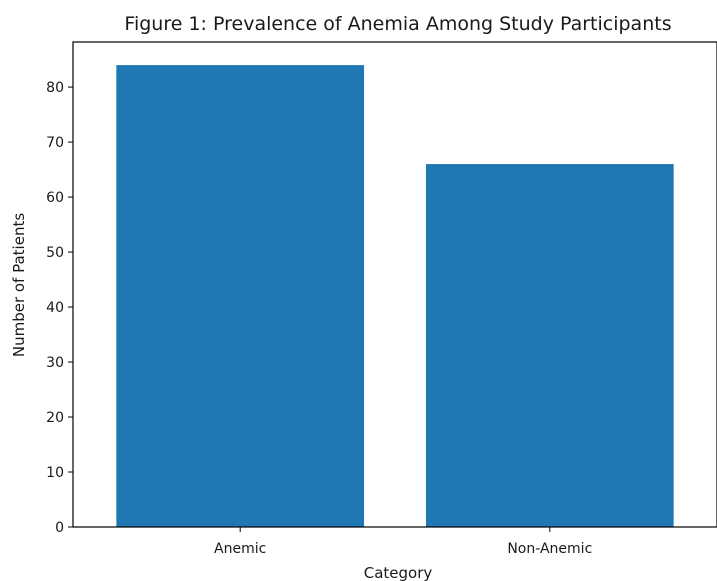  Describe the element at coordinates (55, 198) in the screenshot. I see `y-tick-label: 60` at that location.